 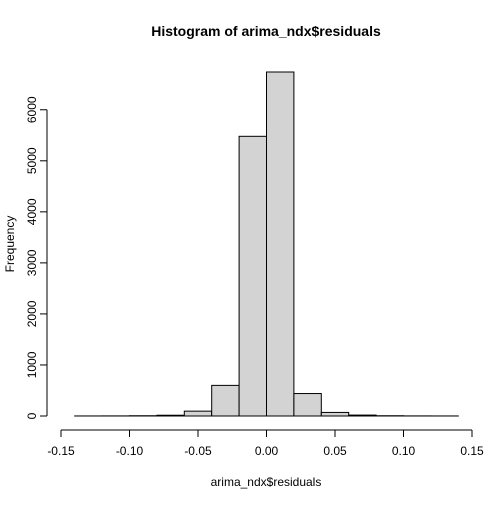 I want to click on x-tick-label: -0.10, so click(x=130, y=451).